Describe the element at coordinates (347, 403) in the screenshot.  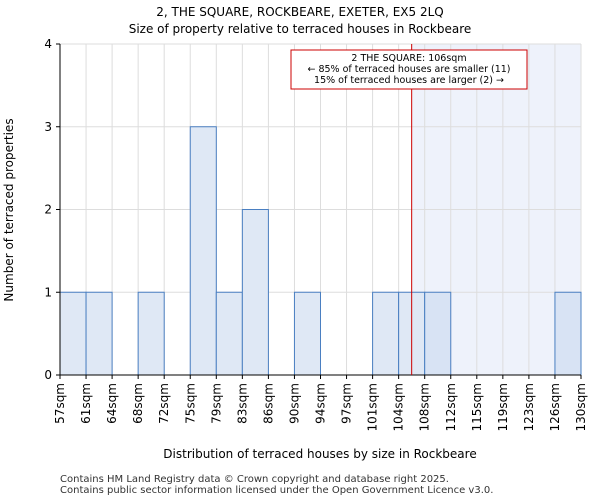
I see `x-tick-label: 97sqm` at that location.